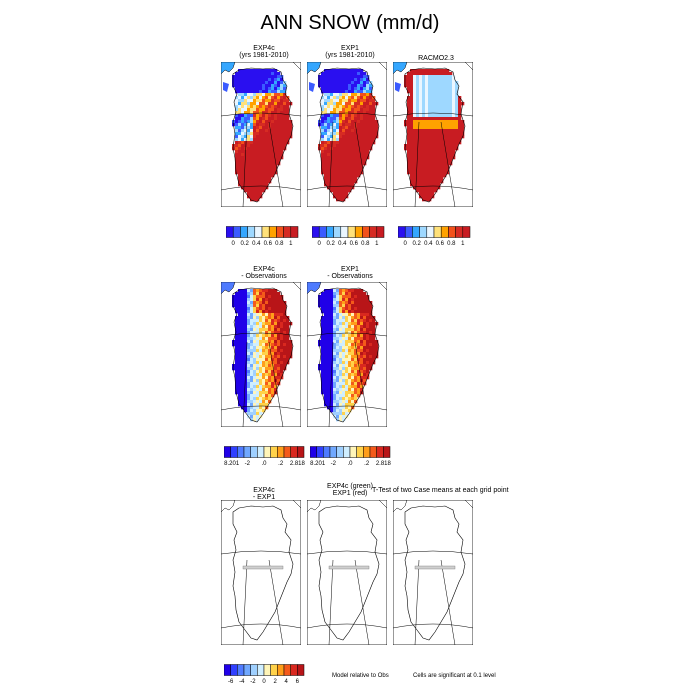 The width and height of the screenshot is (700, 700). Describe the element at coordinates (350, 490) in the screenshot. I see `panel-title-green-red: EXP4c (green) EXP1 (red)` at that location.